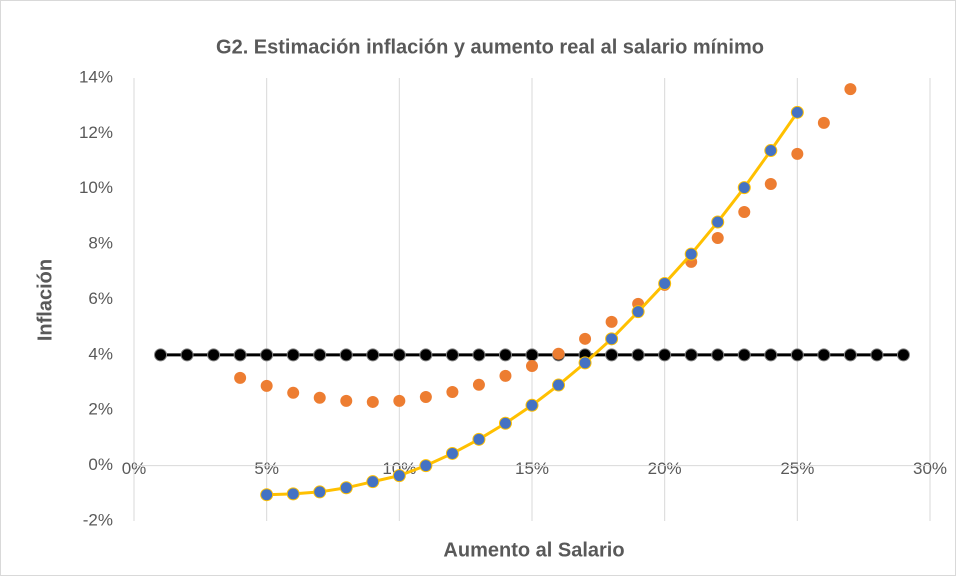 The image size is (957, 582). I want to click on y-tick-label: 12%, so click(96, 132).